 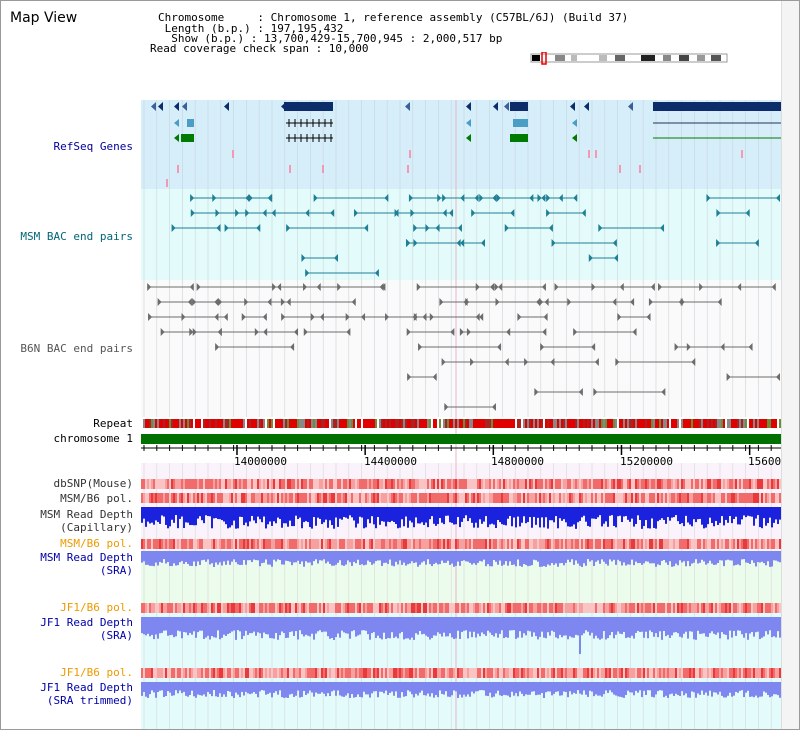 What do you see at coordinates (790, 365) in the screenshot?
I see `vertical-scrollbar` at bounding box center [790, 365].